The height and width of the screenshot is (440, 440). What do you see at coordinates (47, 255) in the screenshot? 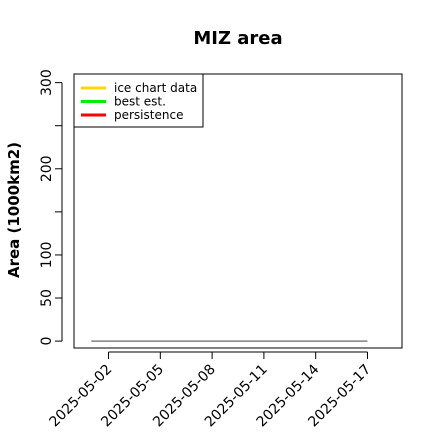
I see `y-tick-label: 100` at bounding box center [47, 255].